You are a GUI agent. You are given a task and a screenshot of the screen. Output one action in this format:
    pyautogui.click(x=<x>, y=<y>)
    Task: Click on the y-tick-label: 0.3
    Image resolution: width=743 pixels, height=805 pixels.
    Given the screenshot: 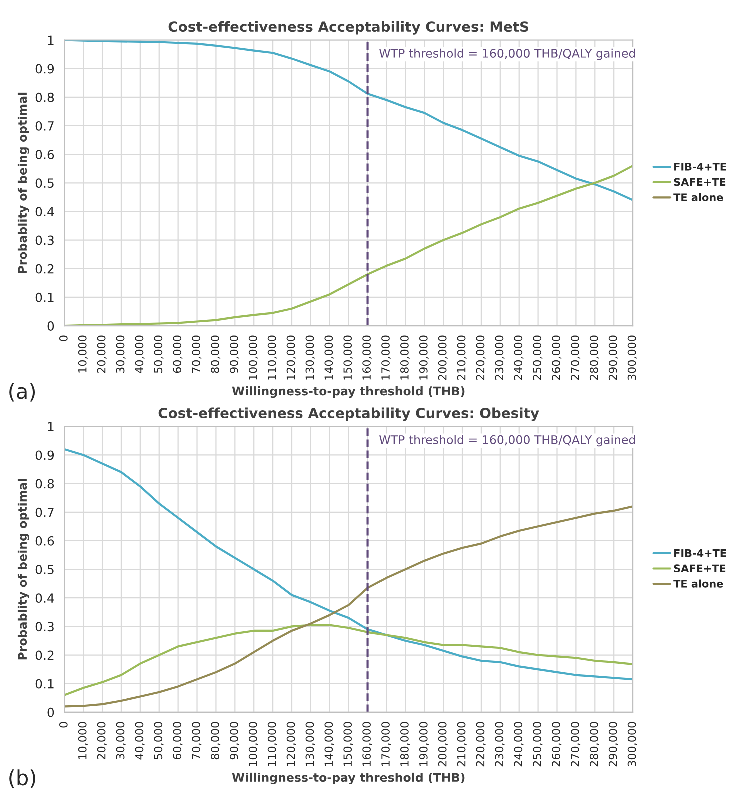 What is the action you would take?
    pyautogui.click(x=45, y=627)
    